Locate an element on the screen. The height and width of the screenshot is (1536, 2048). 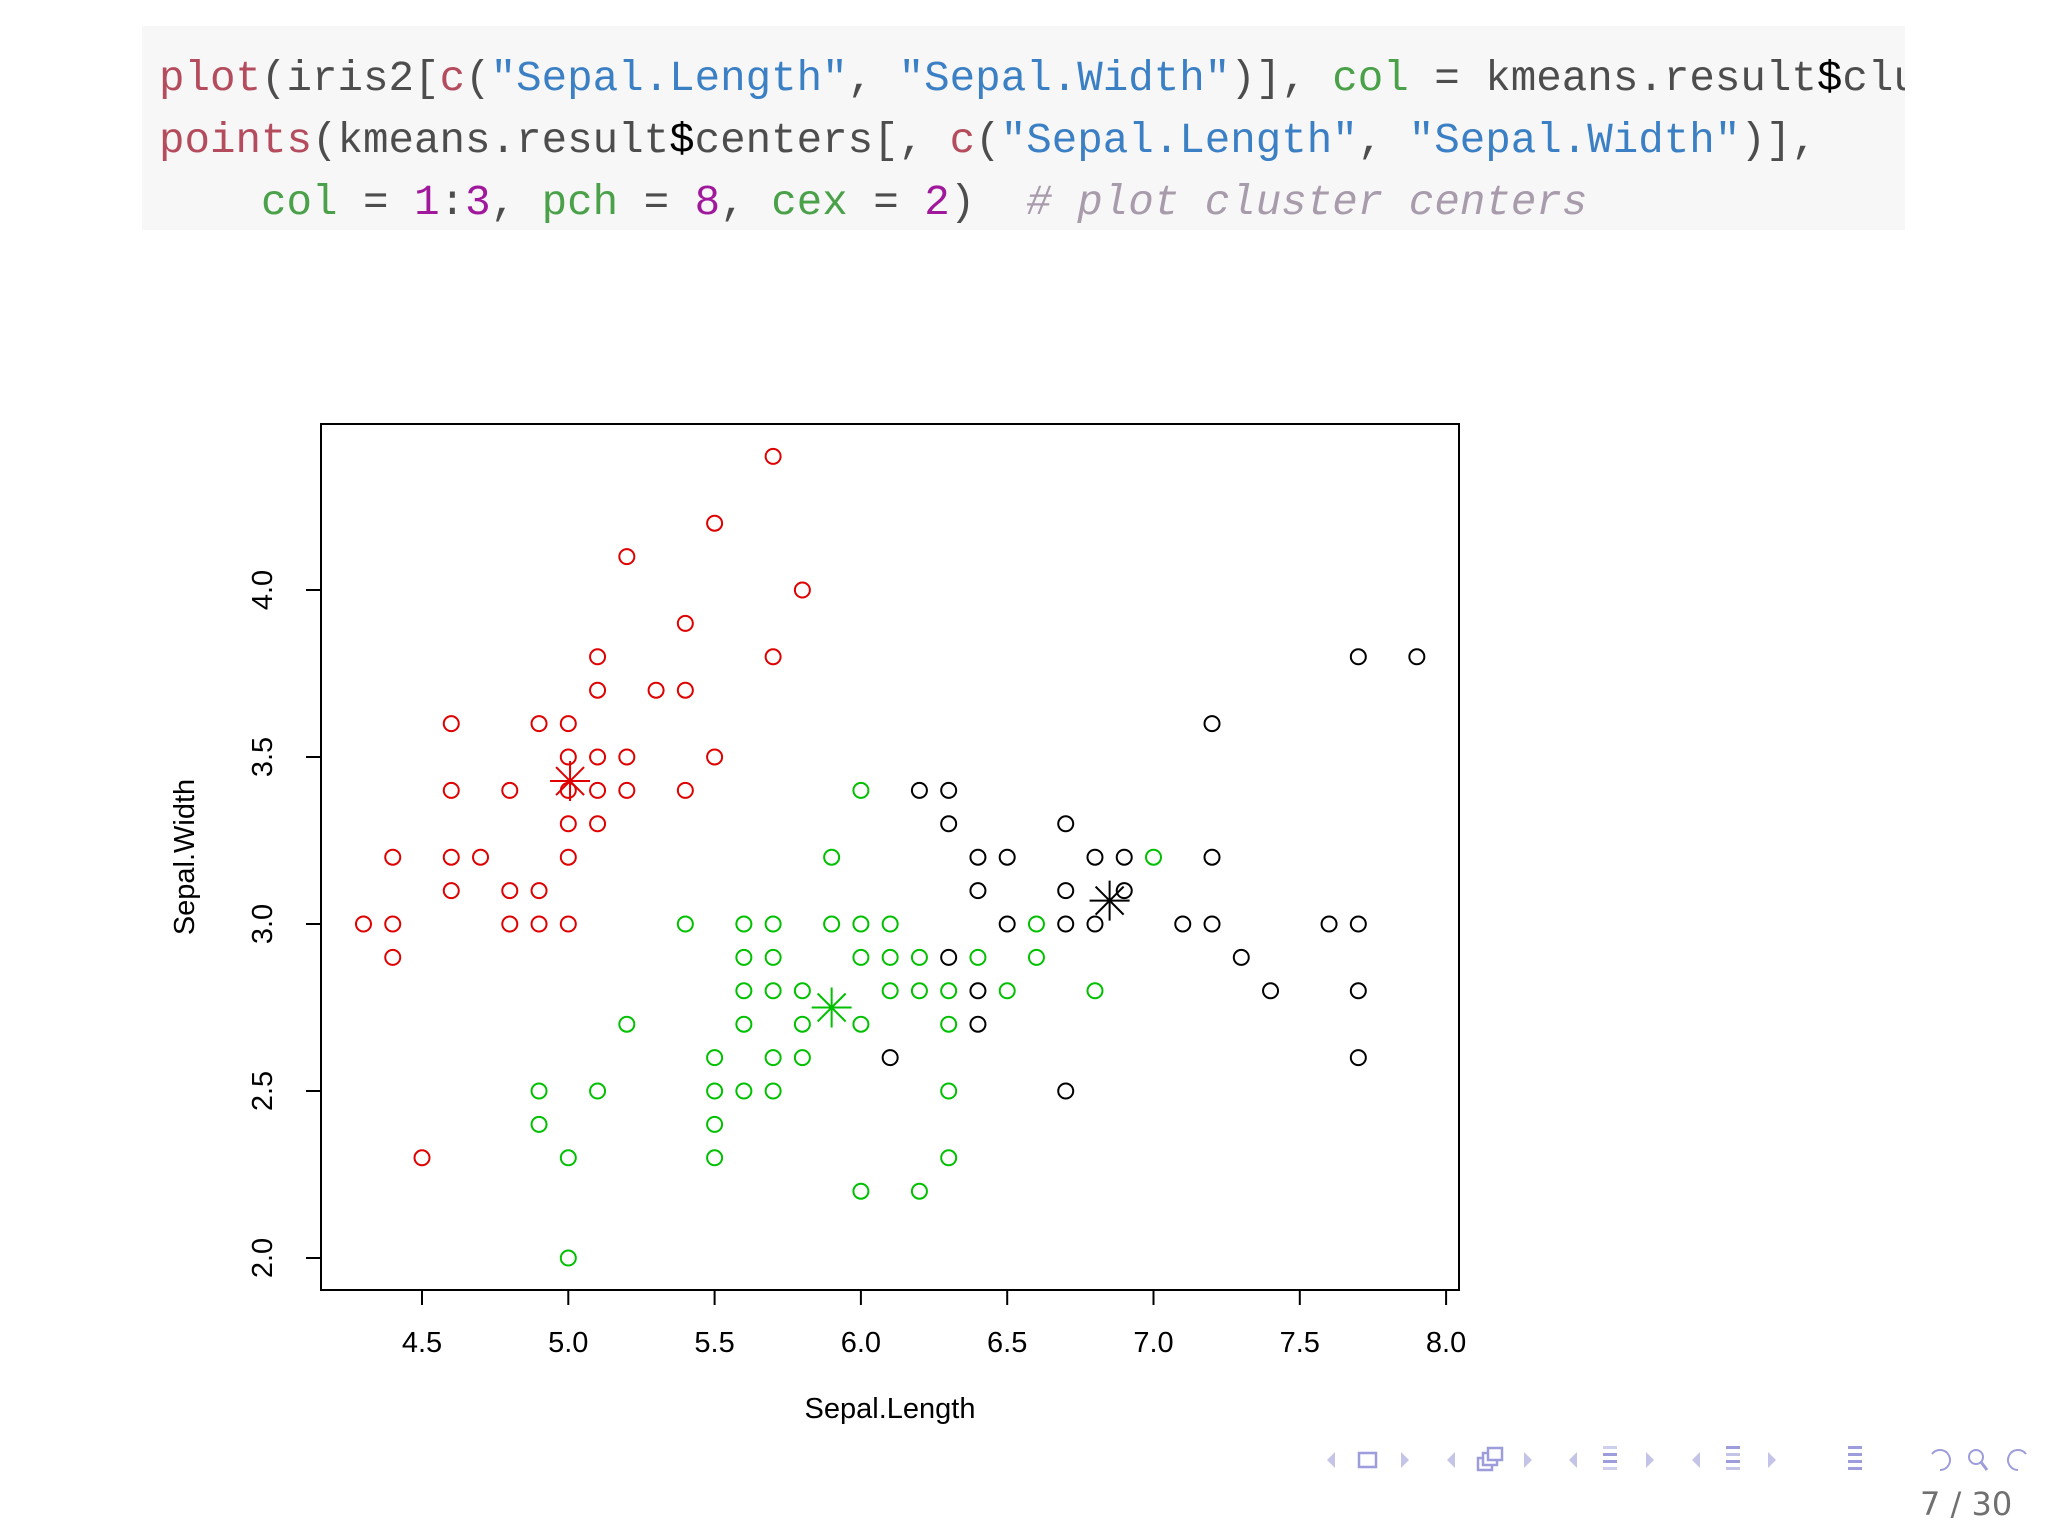
code-token: )], is located at coordinates (1281, 79).